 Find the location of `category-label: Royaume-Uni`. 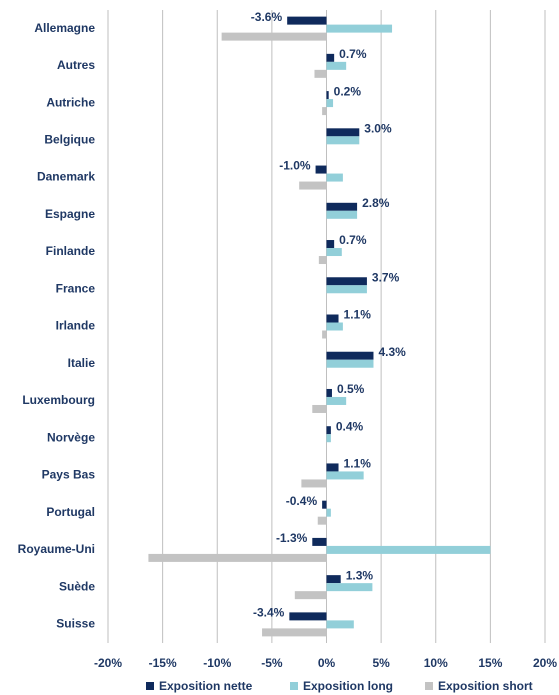

category-label: Royaume-Uni is located at coordinates (56, 549).